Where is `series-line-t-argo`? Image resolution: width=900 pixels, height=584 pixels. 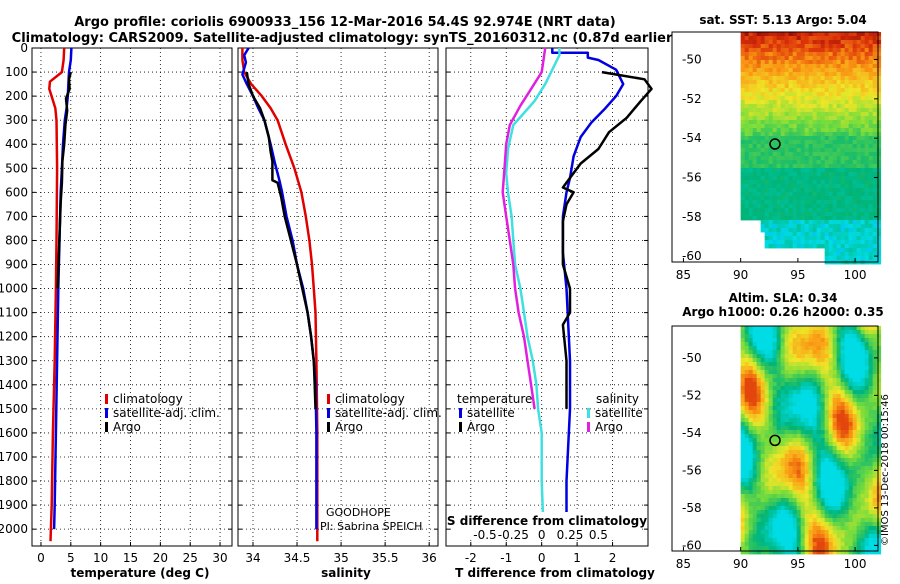 series-line-t-argo is located at coordinates (607, 239).